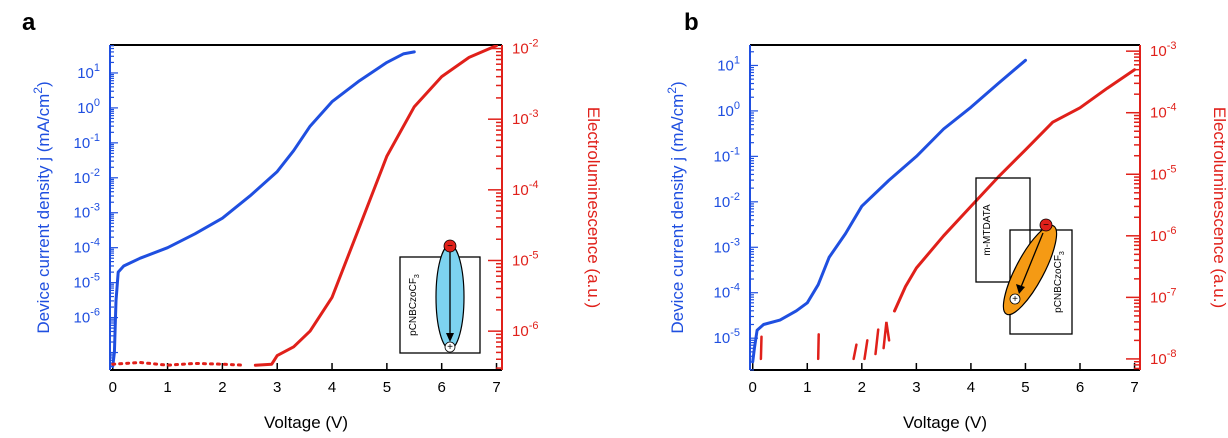 The height and width of the screenshot is (438, 1228). What do you see at coordinates (440, 305) in the screenshot?
I see `inset-box` at bounding box center [440, 305].